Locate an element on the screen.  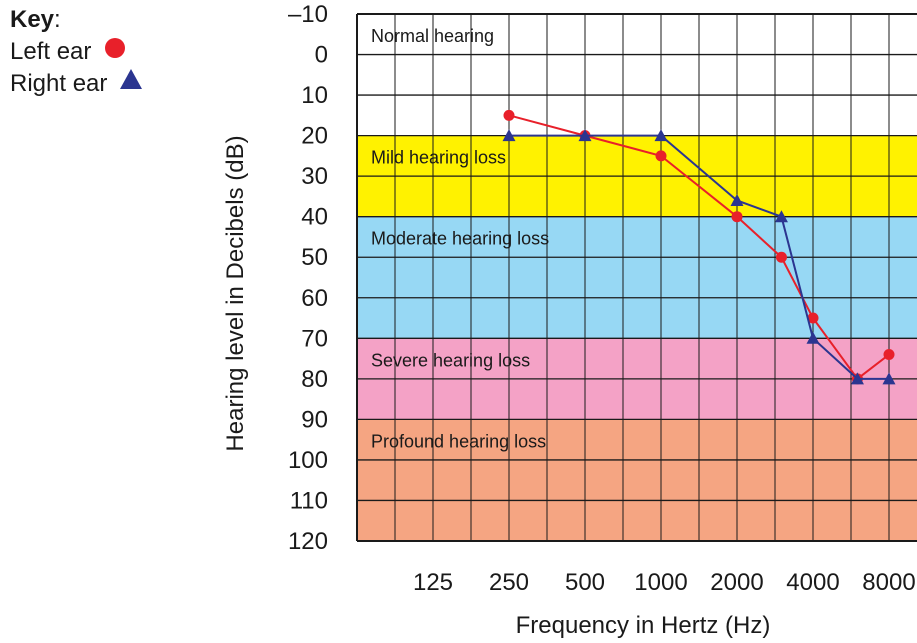
x-tick-label-5: 4000 is located at coordinates (812, 582).